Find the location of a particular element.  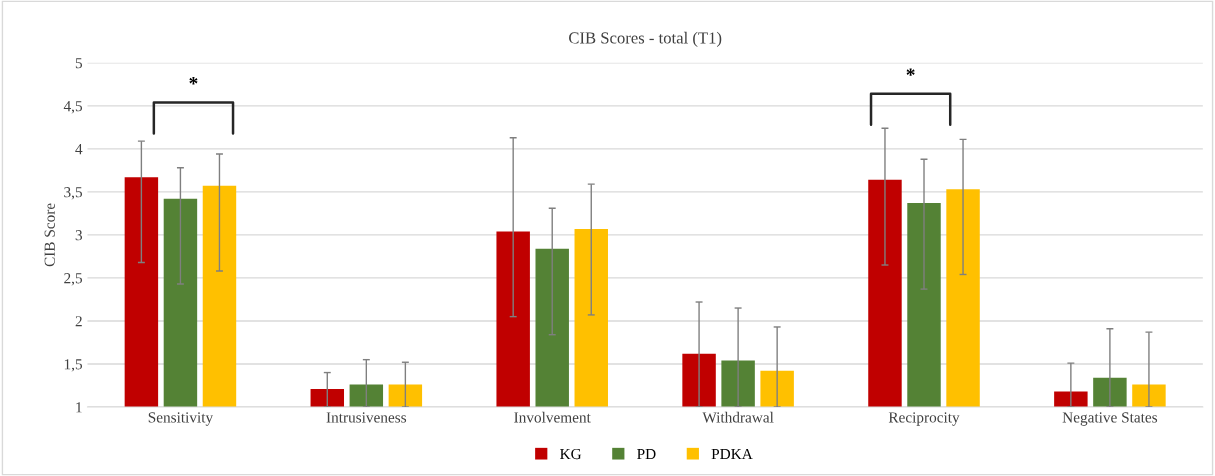

x-tick-label: Reciprocity is located at coordinates (924, 419).